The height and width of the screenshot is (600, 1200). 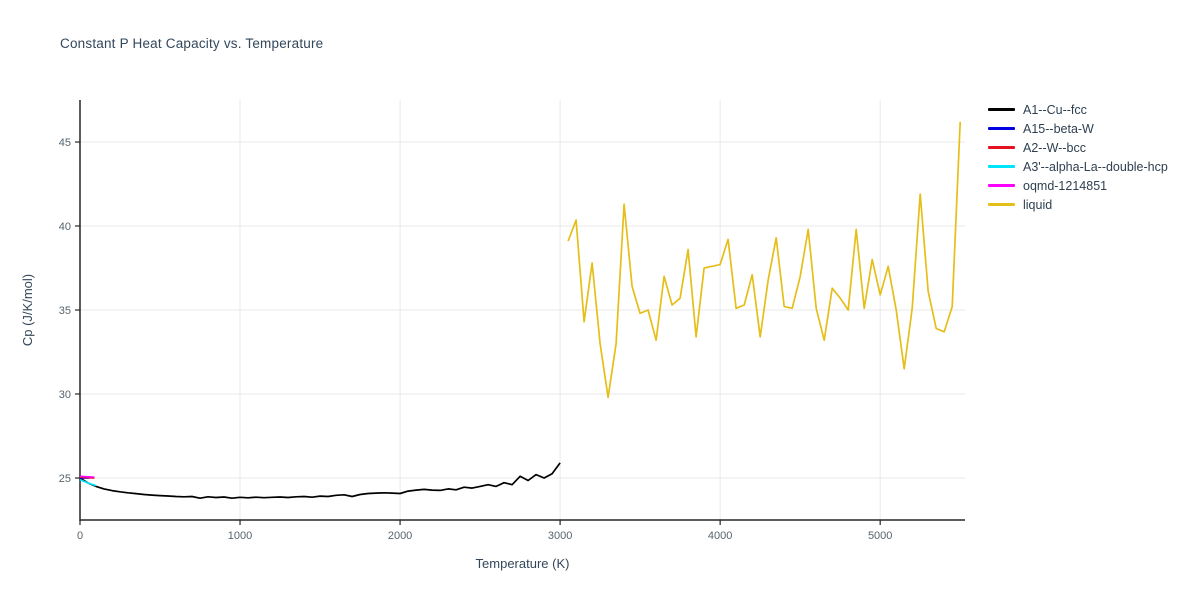 I want to click on legend-label: A1--Cu--fcc, so click(x=1055, y=109).